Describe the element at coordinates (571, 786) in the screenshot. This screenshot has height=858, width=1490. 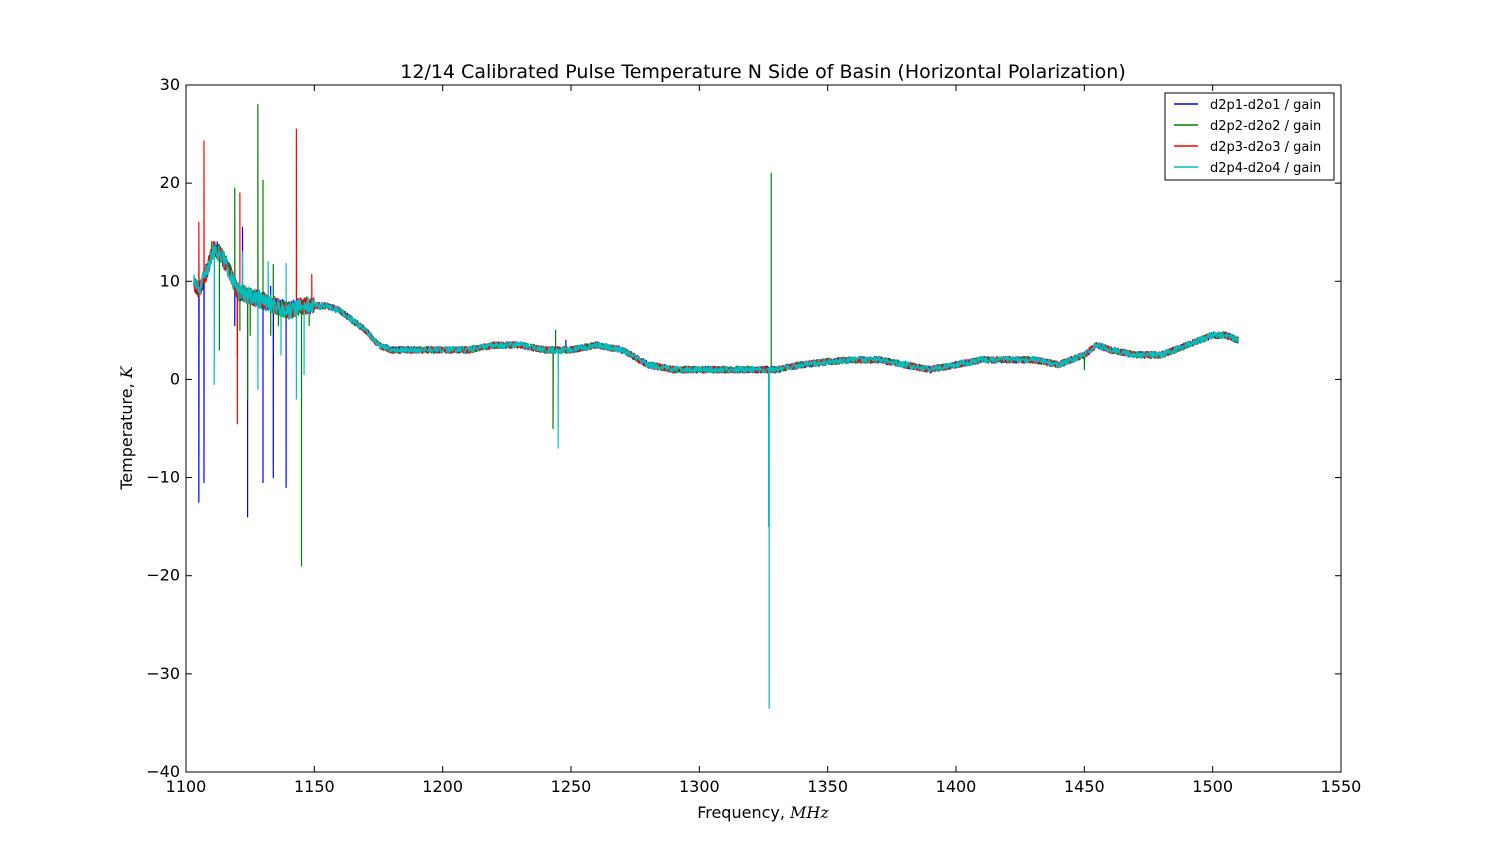
I see `x-tick-label: 1250` at that location.